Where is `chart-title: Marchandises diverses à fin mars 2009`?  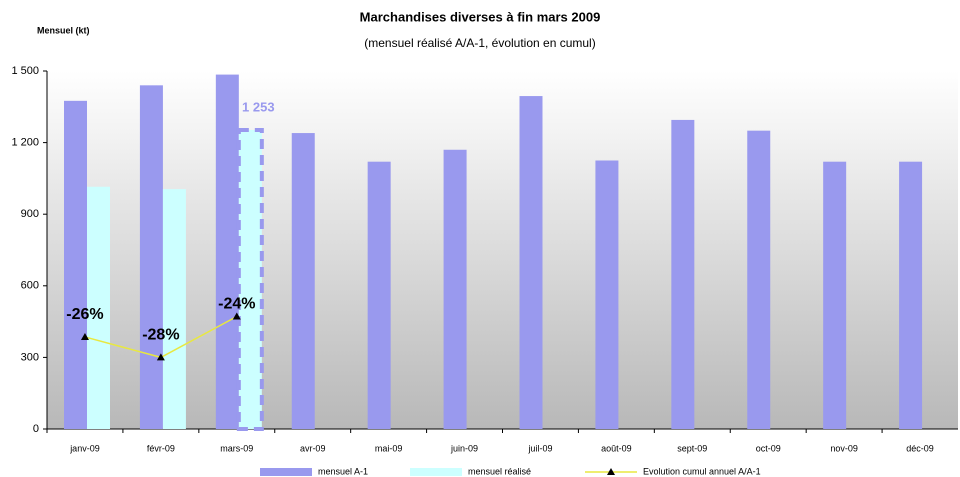
chart-title: Marchandises diverses à fin mars 2009 is located at coordinates (480, 16).